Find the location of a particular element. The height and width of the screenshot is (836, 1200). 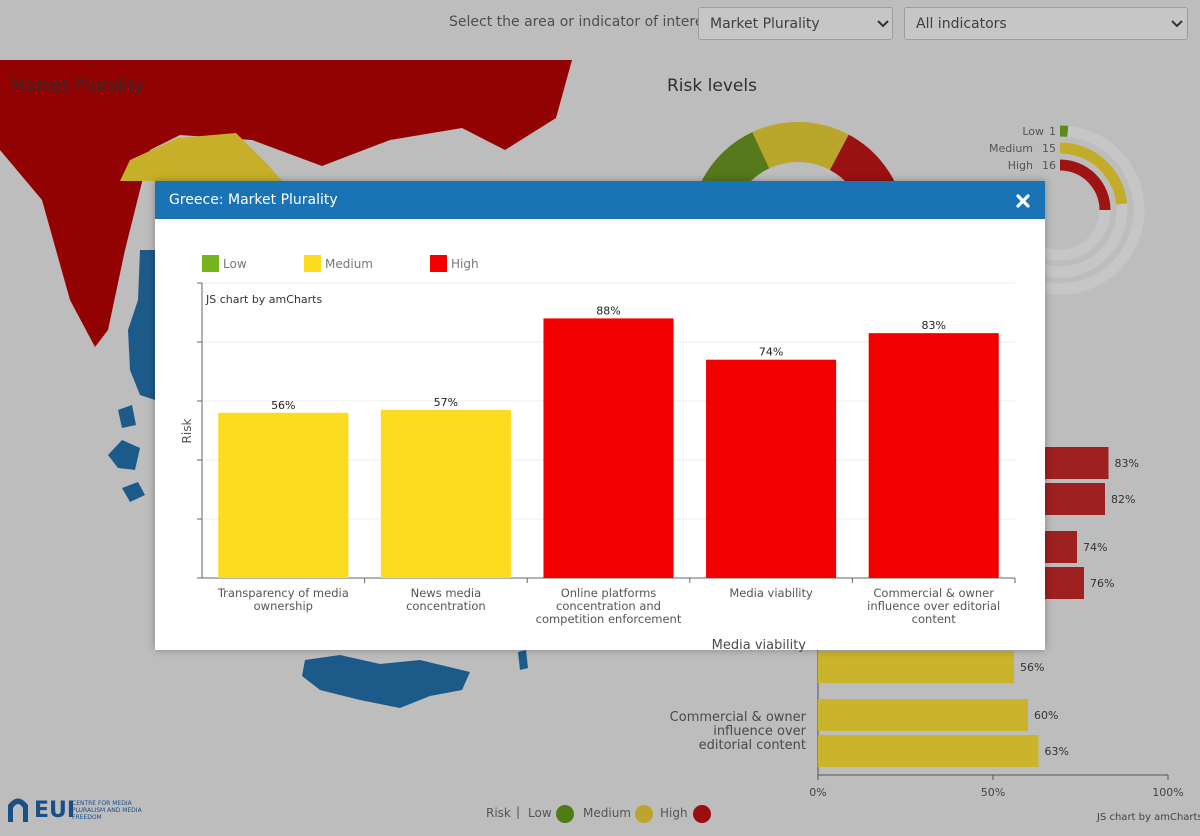

value-label: 57% is located at coordinates (446, 402).